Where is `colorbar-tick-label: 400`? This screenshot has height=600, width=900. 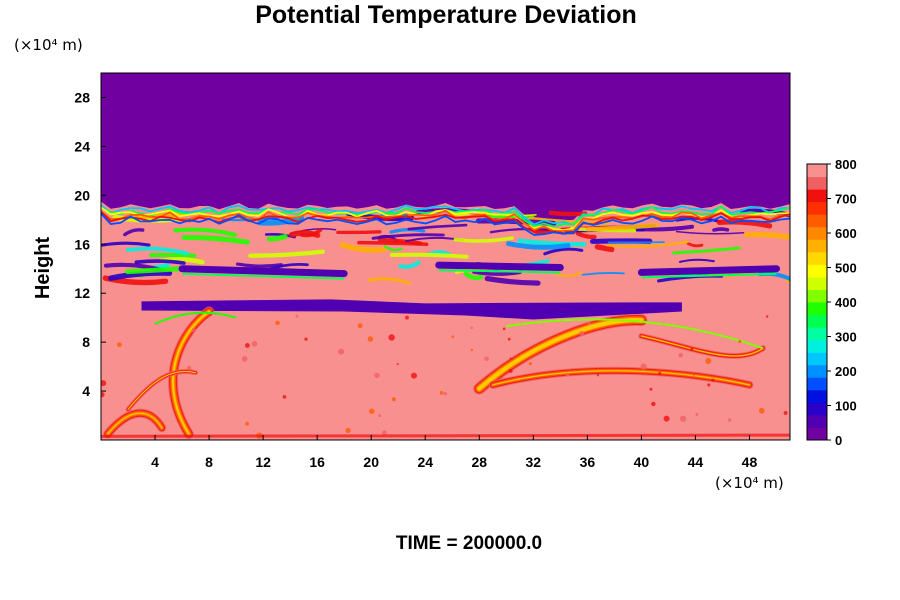 colorbar-tick-label: 400 is located at coordinates (846, 302).